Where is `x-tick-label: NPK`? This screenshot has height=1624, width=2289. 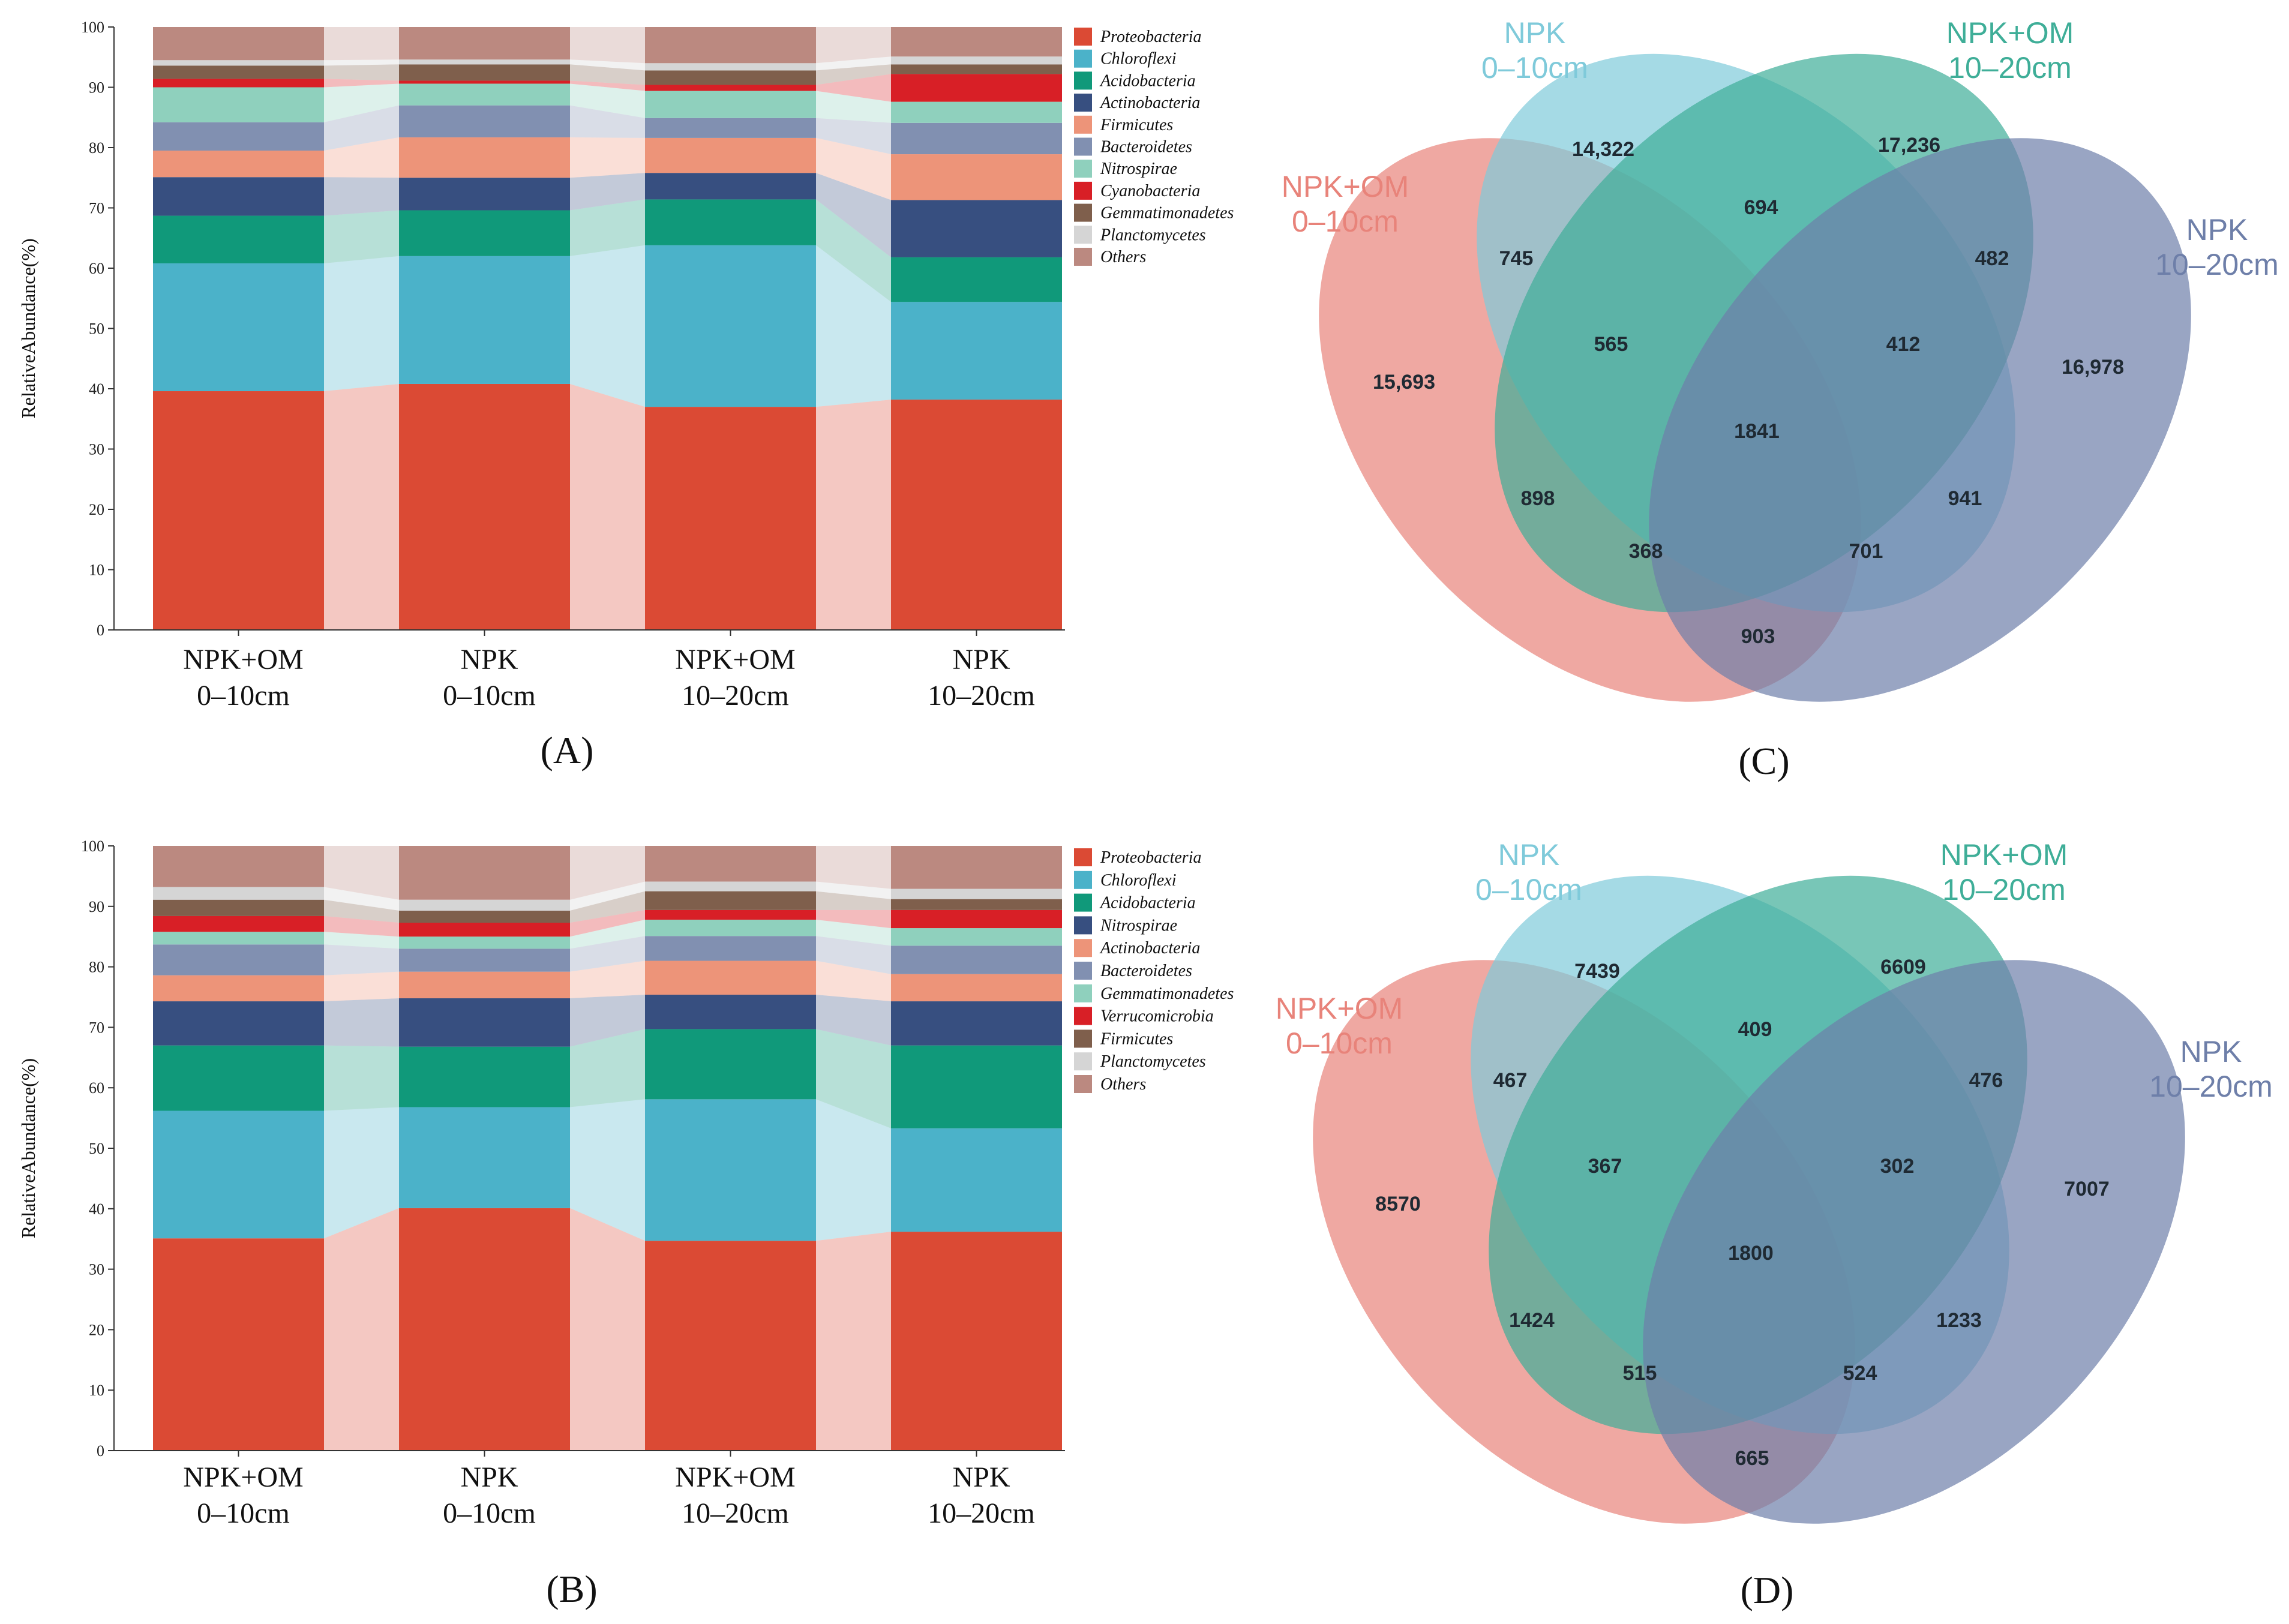 x-tick-label: NPK is located at coordinates (981, 1477).